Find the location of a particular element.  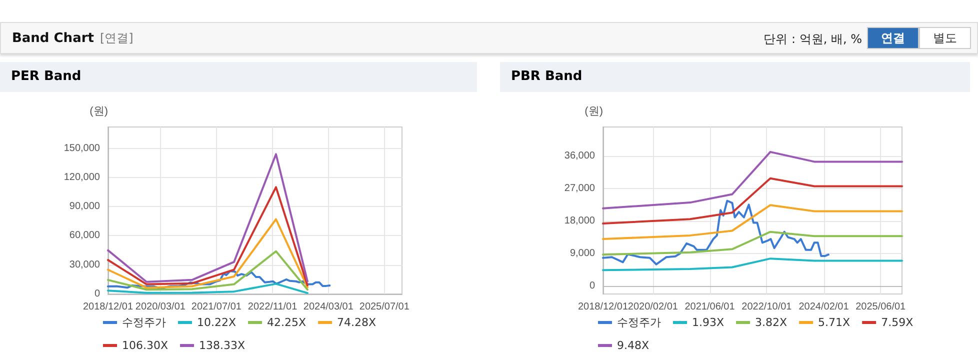

legend-label: 5.71X is located at coordinates (834, 322).